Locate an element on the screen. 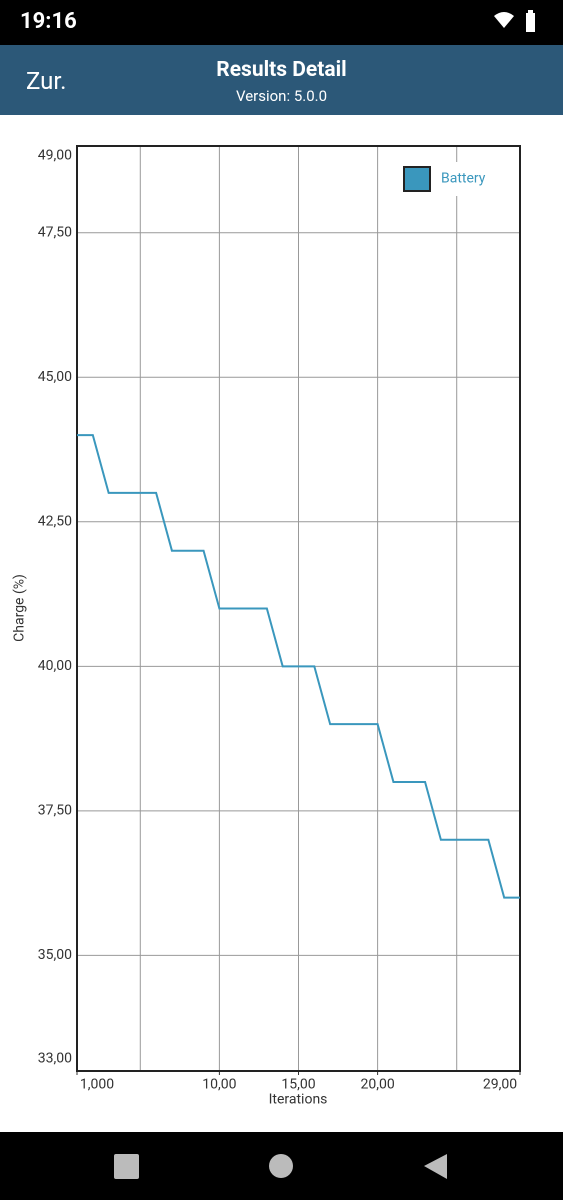  back-nav-button is located at coordinates (435, 1166).